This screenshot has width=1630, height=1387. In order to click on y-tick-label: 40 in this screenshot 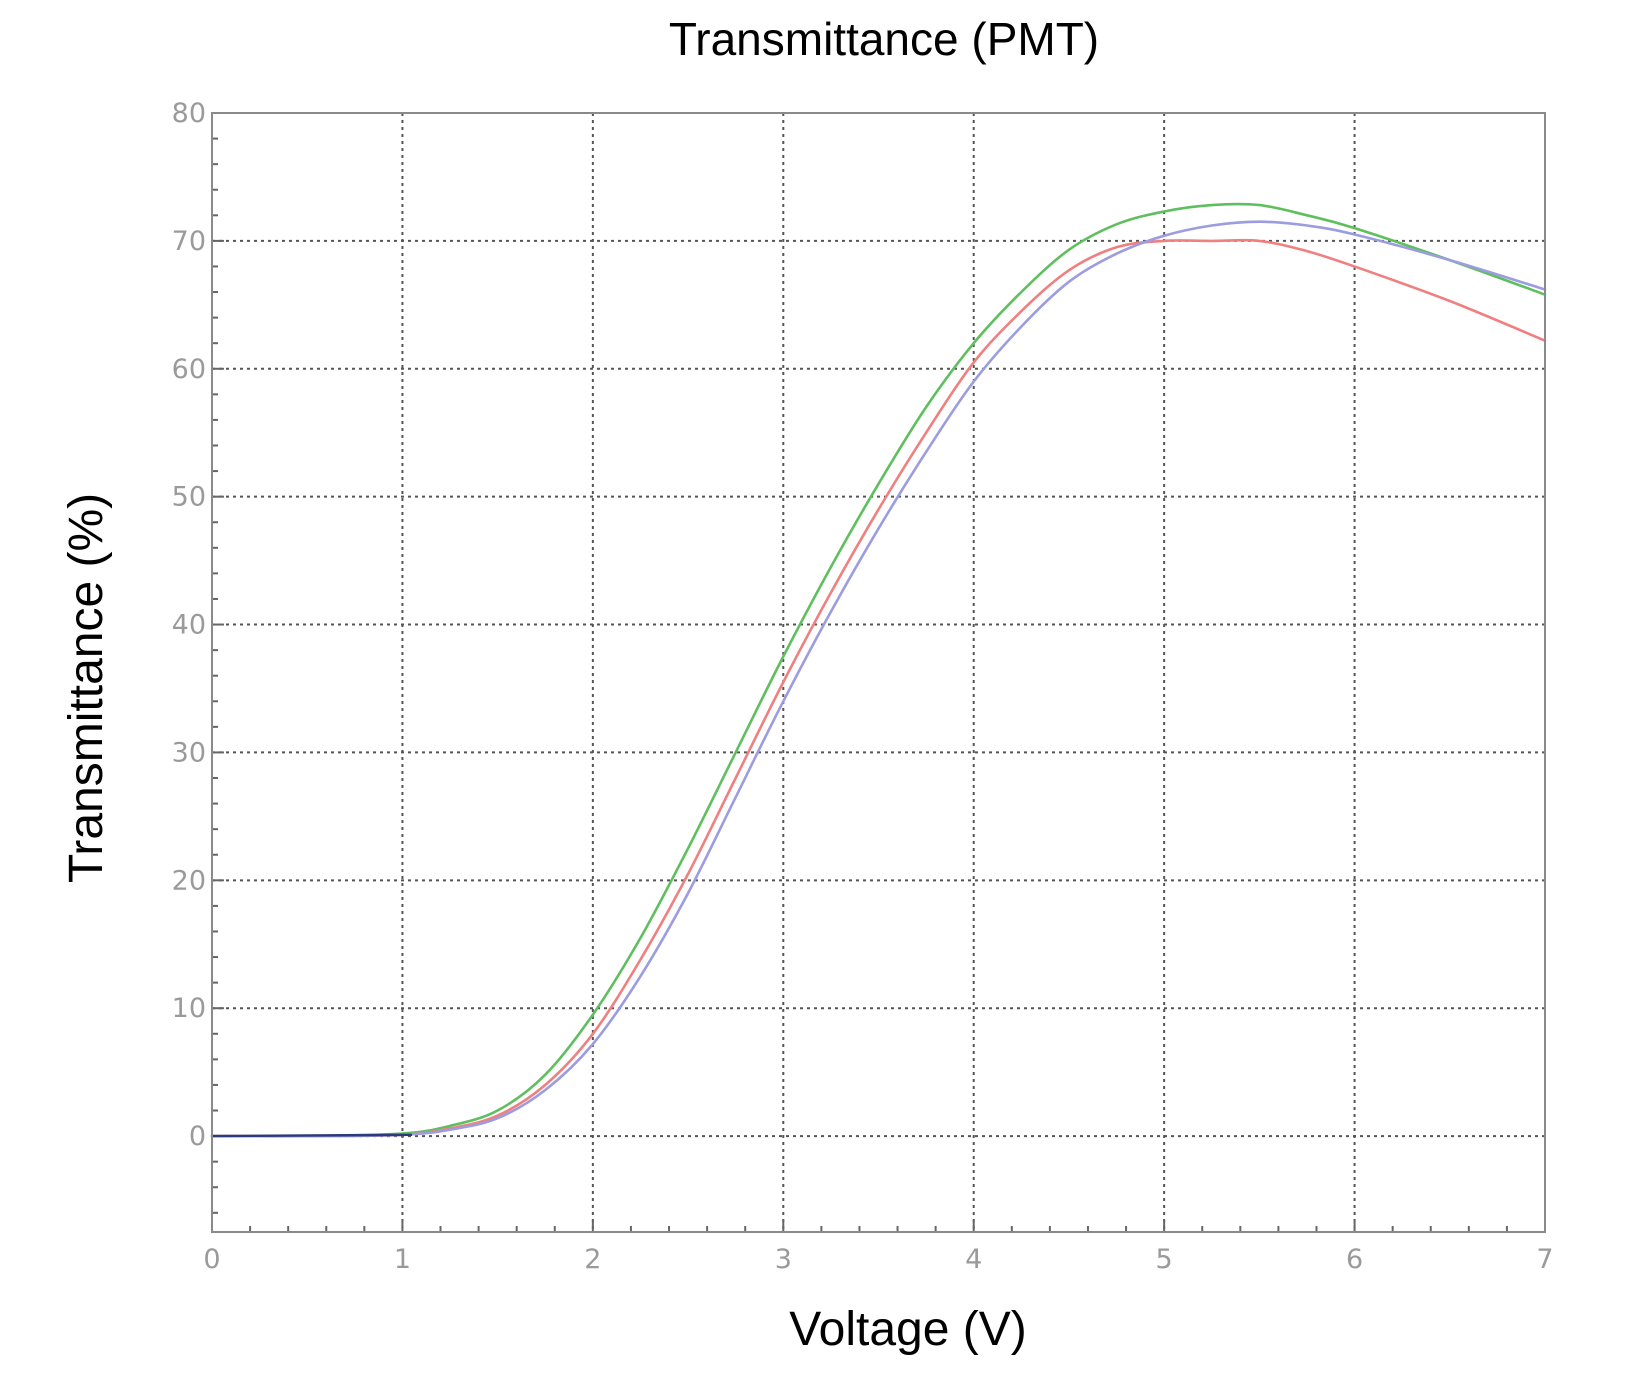, I will do `click(189, 625)`.